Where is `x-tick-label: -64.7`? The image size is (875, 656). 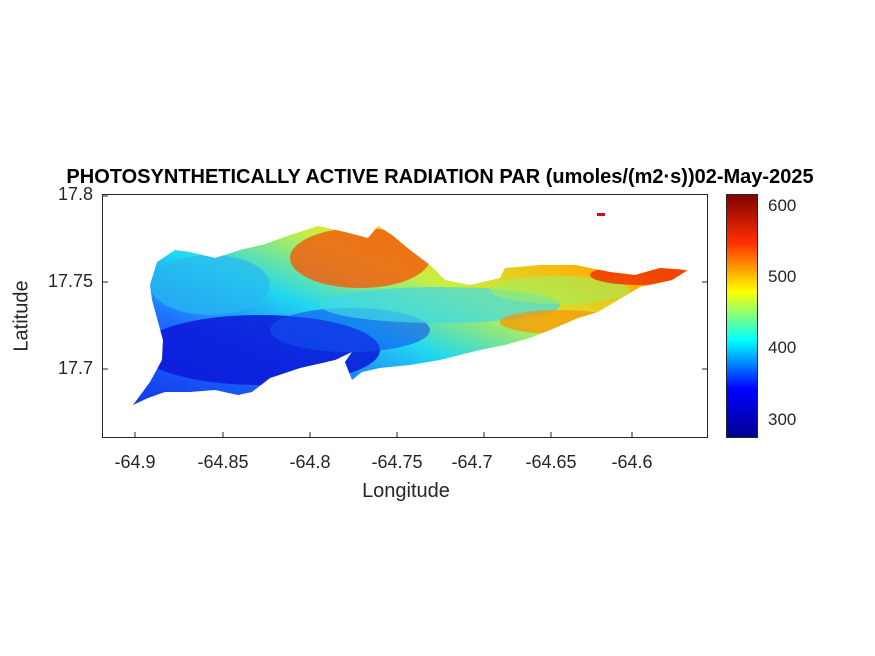 x-tick-label: -64.7 is located at coordinates (472, 462).